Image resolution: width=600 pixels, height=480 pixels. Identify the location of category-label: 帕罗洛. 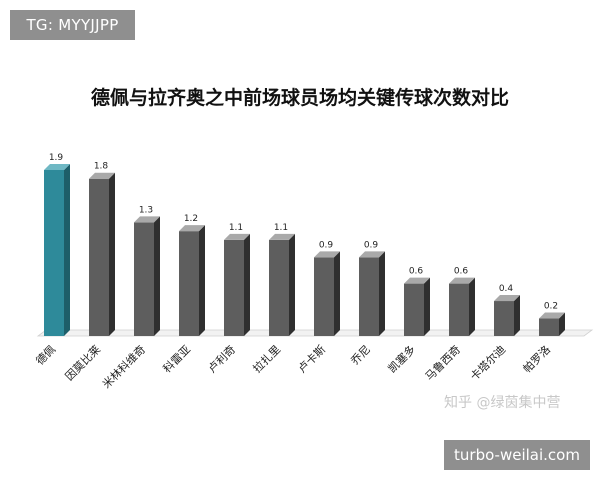
(536, 358).